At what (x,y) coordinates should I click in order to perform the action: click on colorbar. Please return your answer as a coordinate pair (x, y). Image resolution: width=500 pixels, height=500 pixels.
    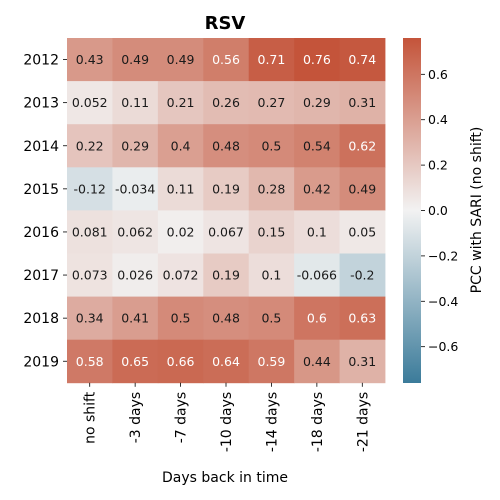
    Looking at the image, I should click on (412, 210).